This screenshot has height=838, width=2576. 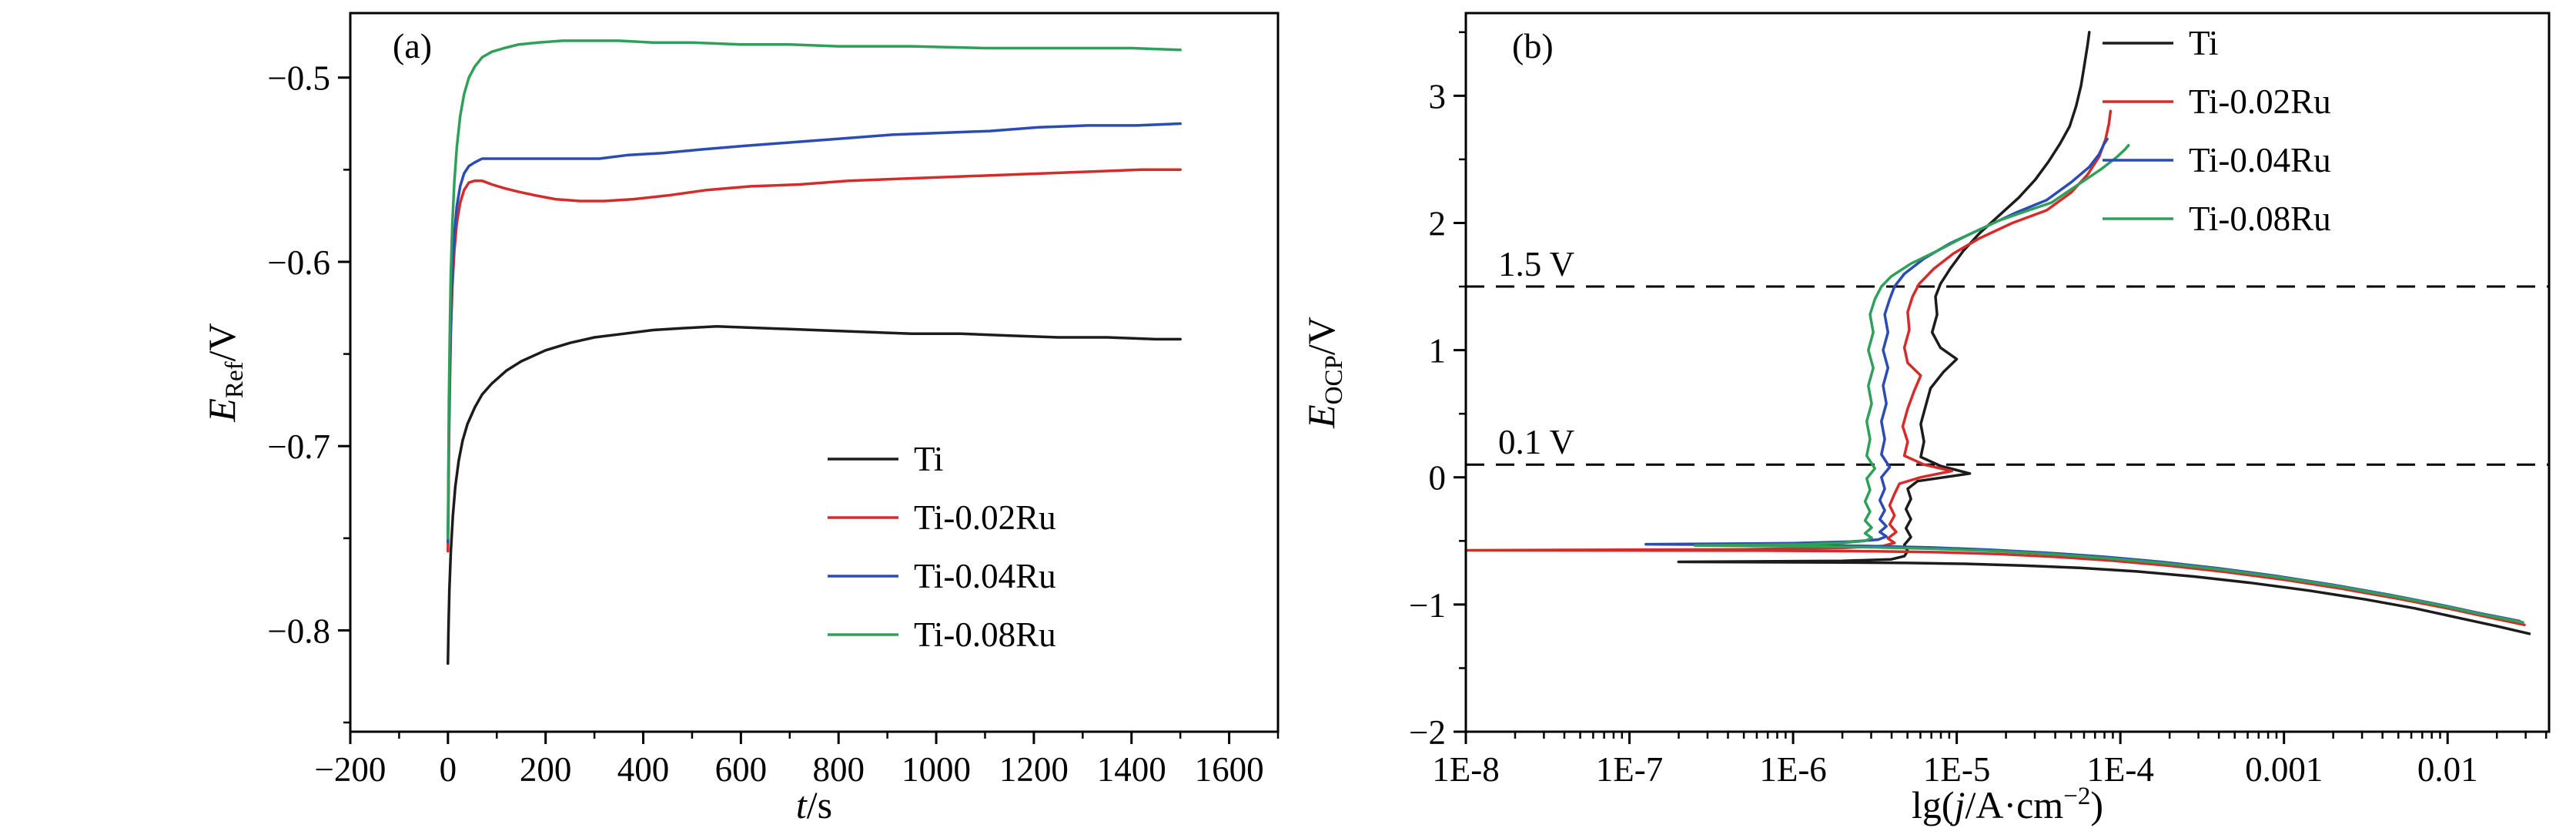 What do you see at coordinates (1438, 479) in the screenshot?
I see `y-tick-label: 0` at bounding box center [1438, 479].